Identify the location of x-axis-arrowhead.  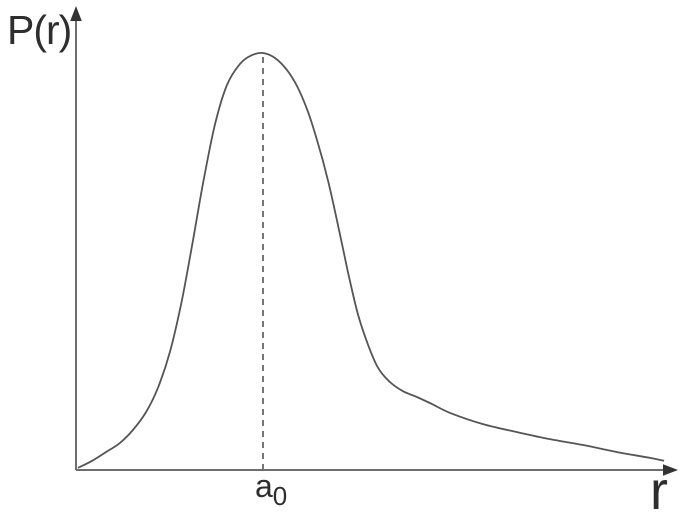
(670, 470).